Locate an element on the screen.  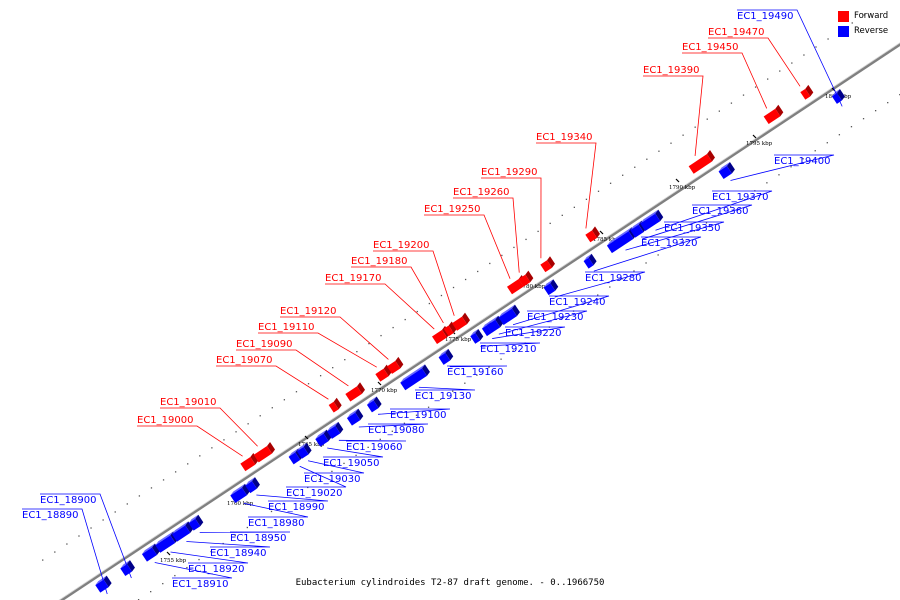
gene-label: EC1_19080 is located at coordinates (396, 430).